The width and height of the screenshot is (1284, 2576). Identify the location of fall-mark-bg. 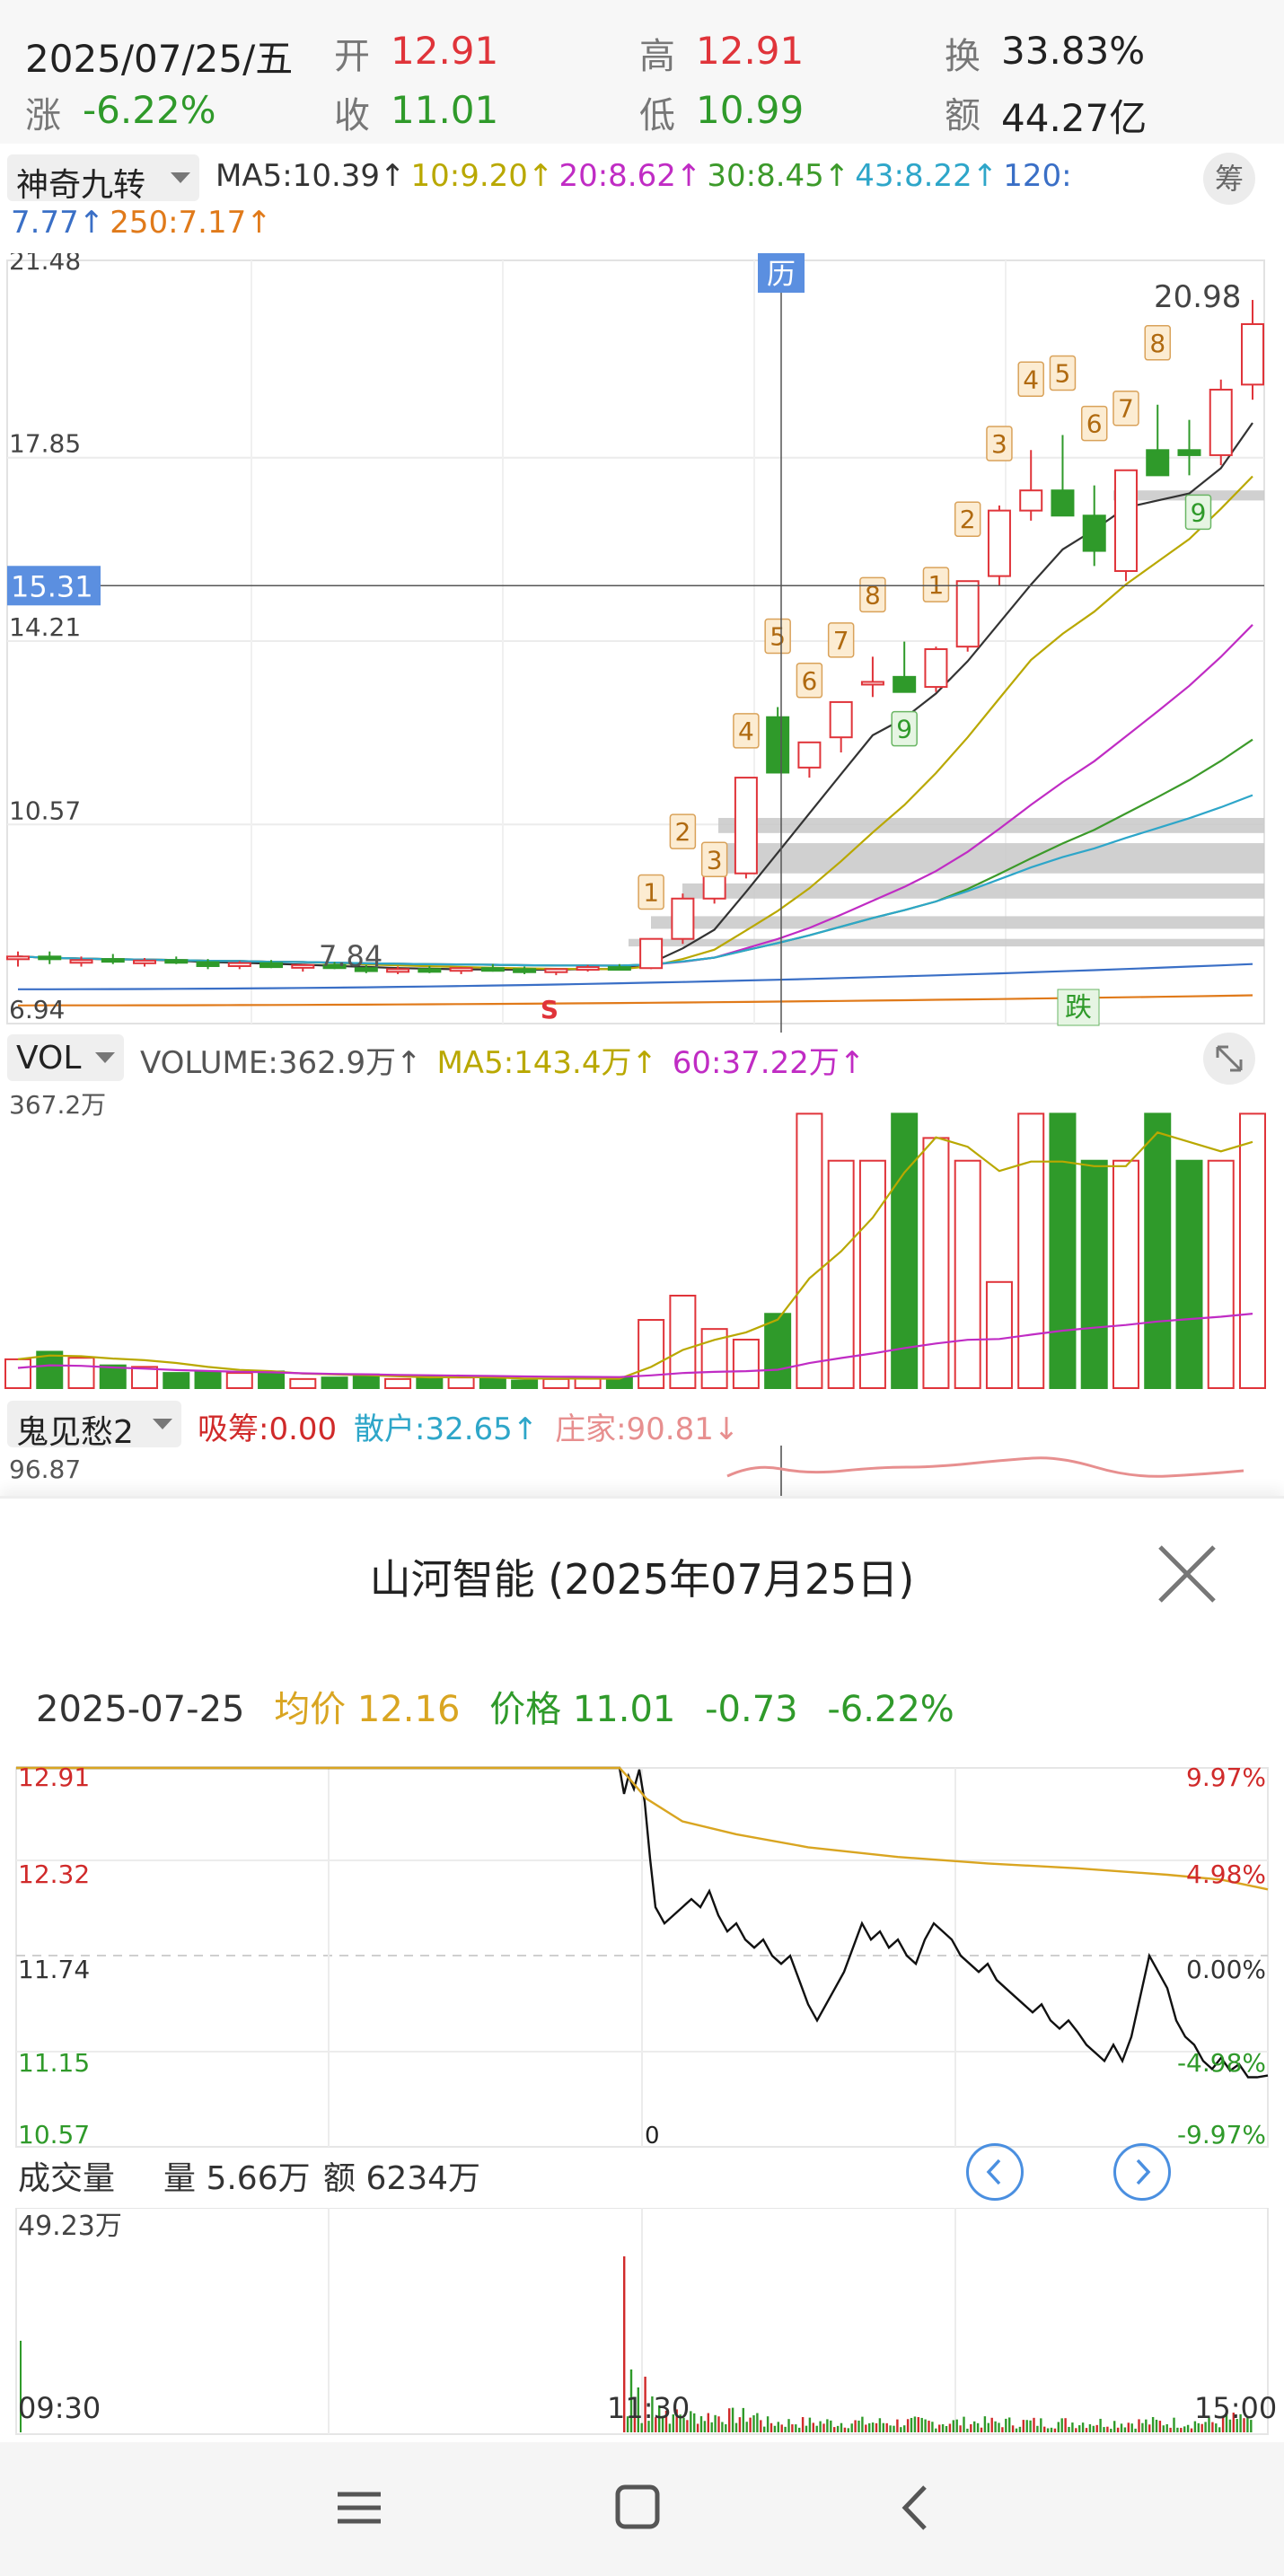
(1078, 1007).